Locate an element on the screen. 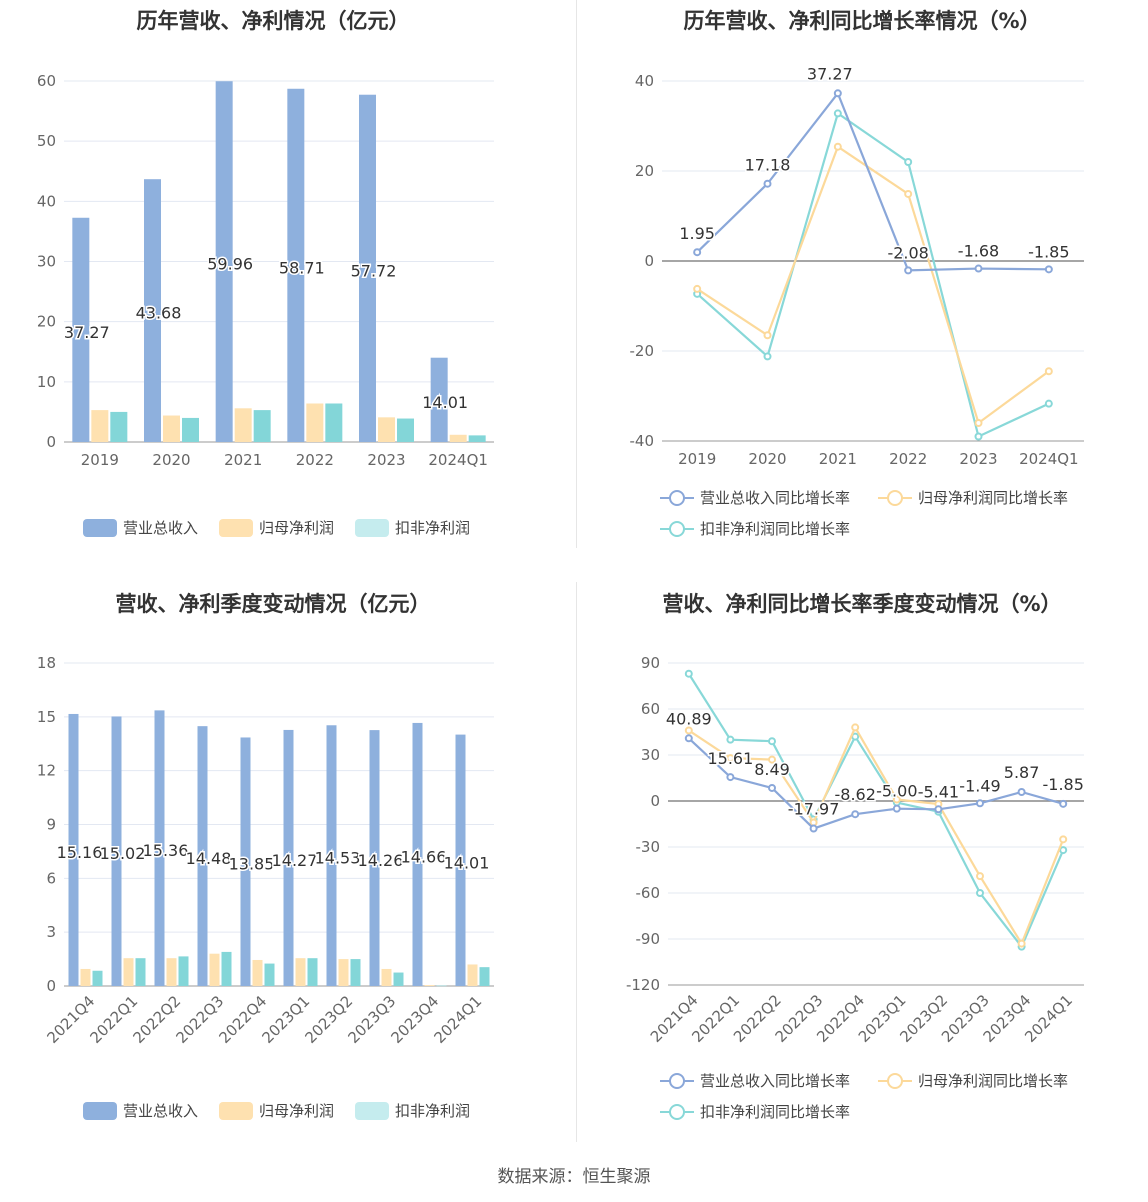 The height and width of the screenshot is (1202, 1148). data-label: 43.68 is located at coordinates (159, 313).